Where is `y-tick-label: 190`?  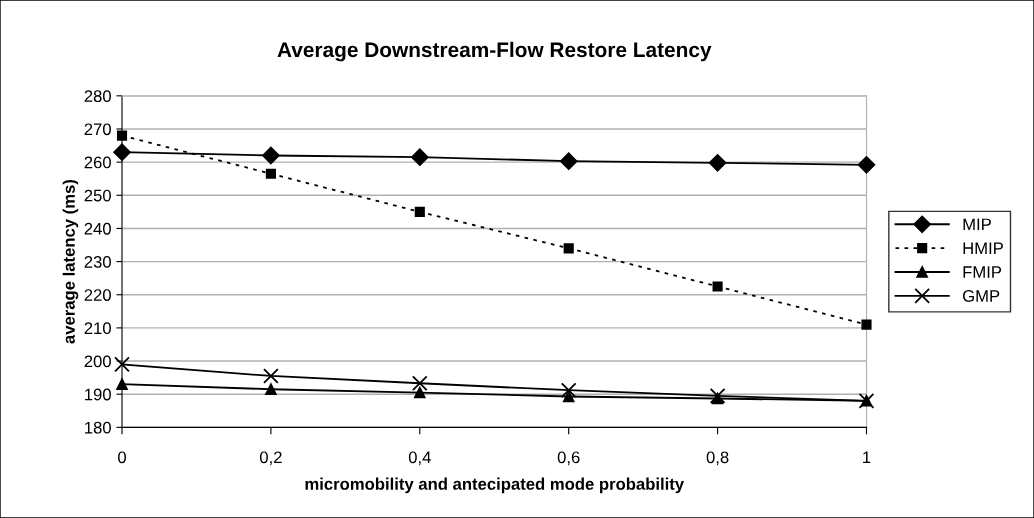
y-tick-label: 190 is located at coordinates (98, 394).